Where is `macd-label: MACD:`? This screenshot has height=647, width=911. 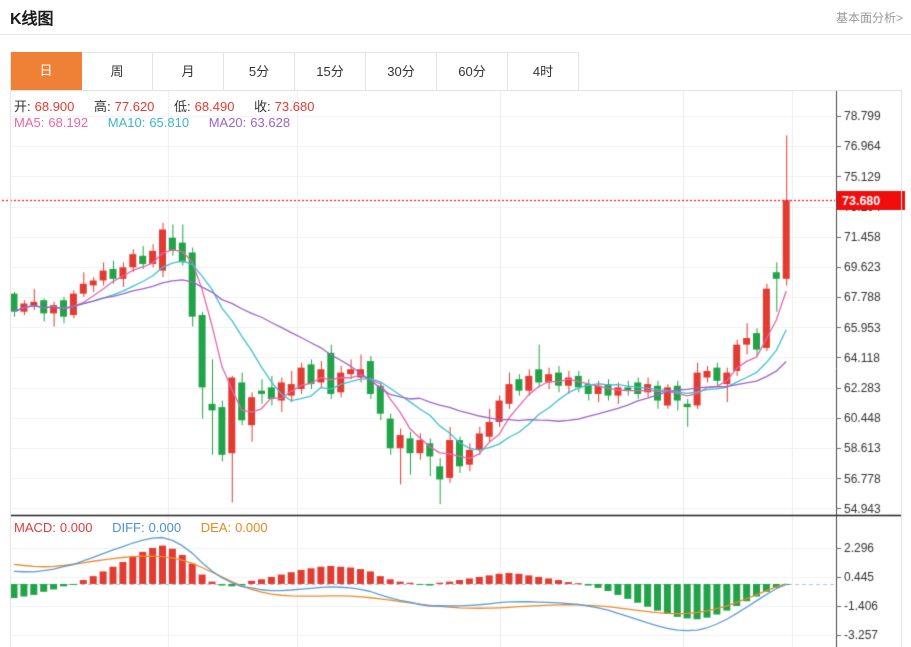 macd-label: MACD: is located at coordinates (35, 527).